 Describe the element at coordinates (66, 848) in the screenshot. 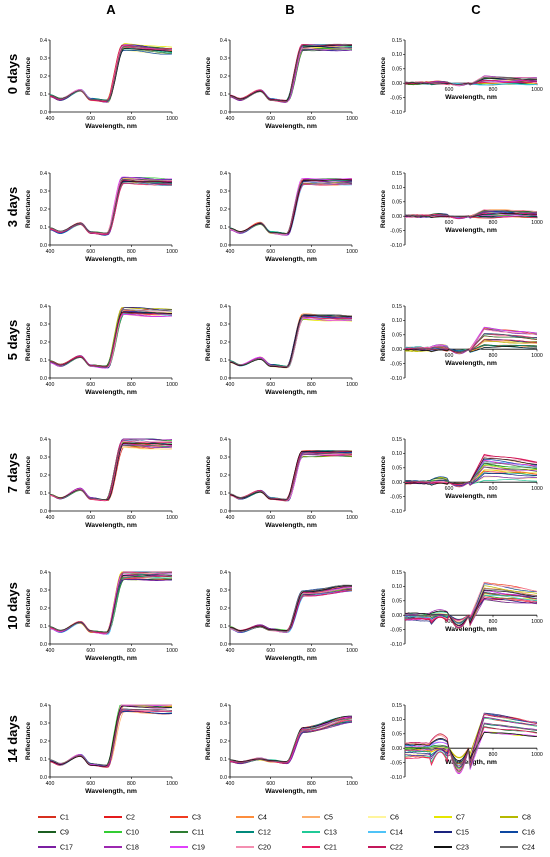

I see `legend-label: C17` at that location.